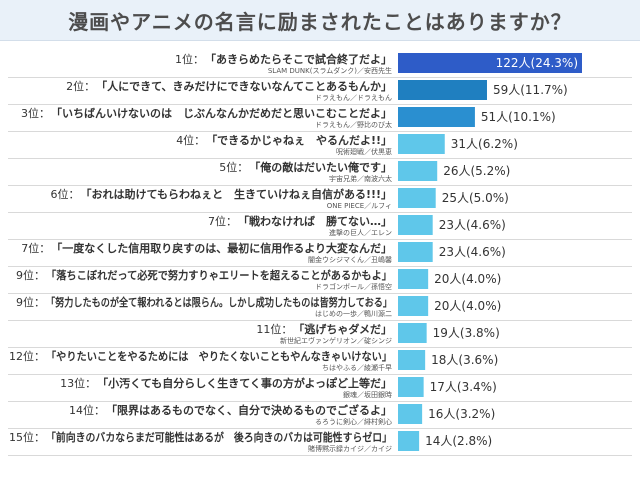 Image resolution: width=640 pixels, height=480 pixels. I want to click on source-label: 呪術廻戦／伏黒恵, so click(364, 151).